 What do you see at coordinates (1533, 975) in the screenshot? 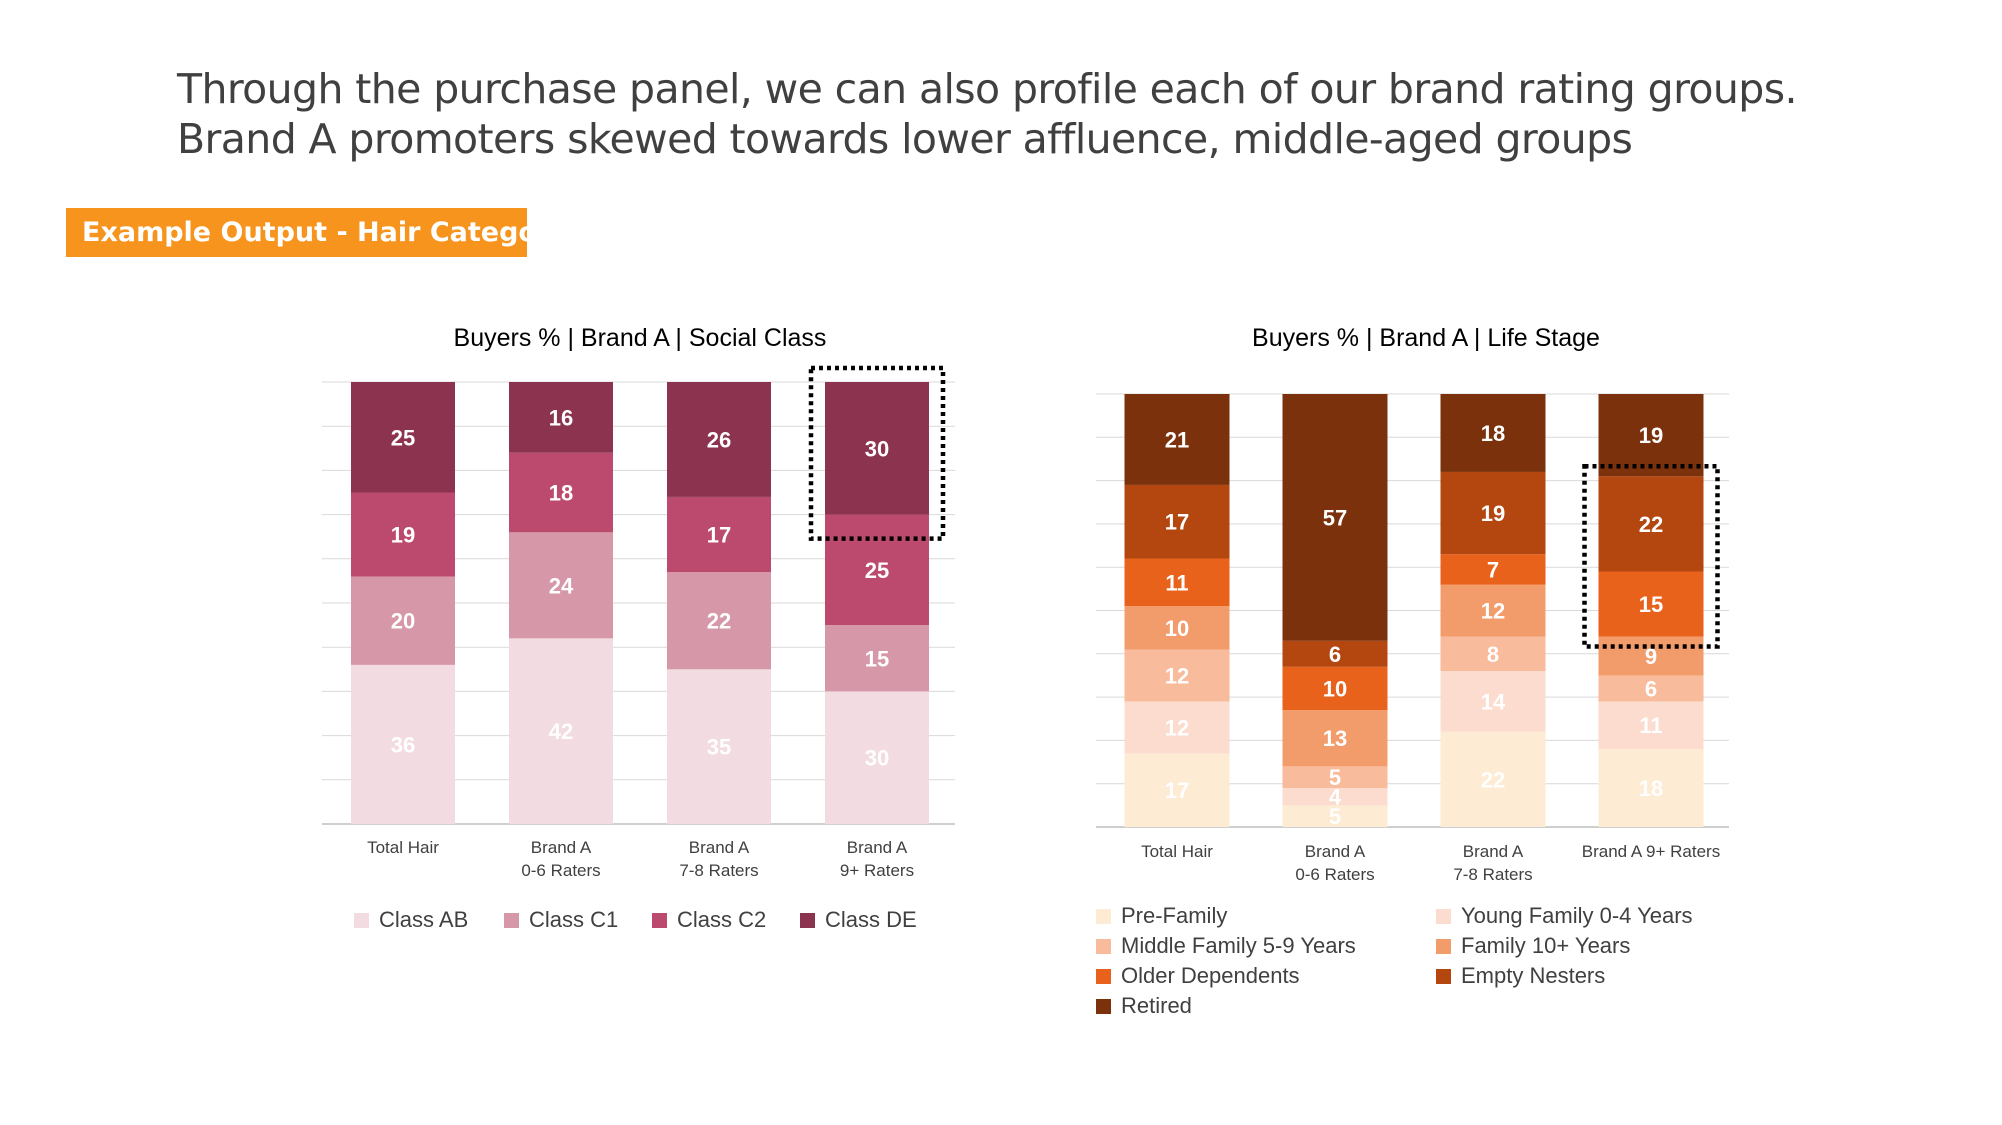
I see `legend-label: Empty Nesters` at bounding box center [1533, 975].